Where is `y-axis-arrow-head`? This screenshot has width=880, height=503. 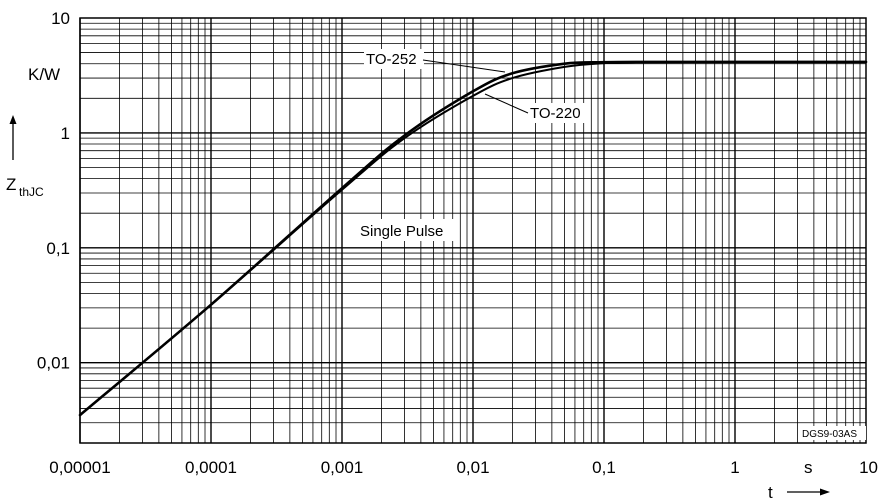 y-axis-arrow-head is located at coordinates (13, 119).